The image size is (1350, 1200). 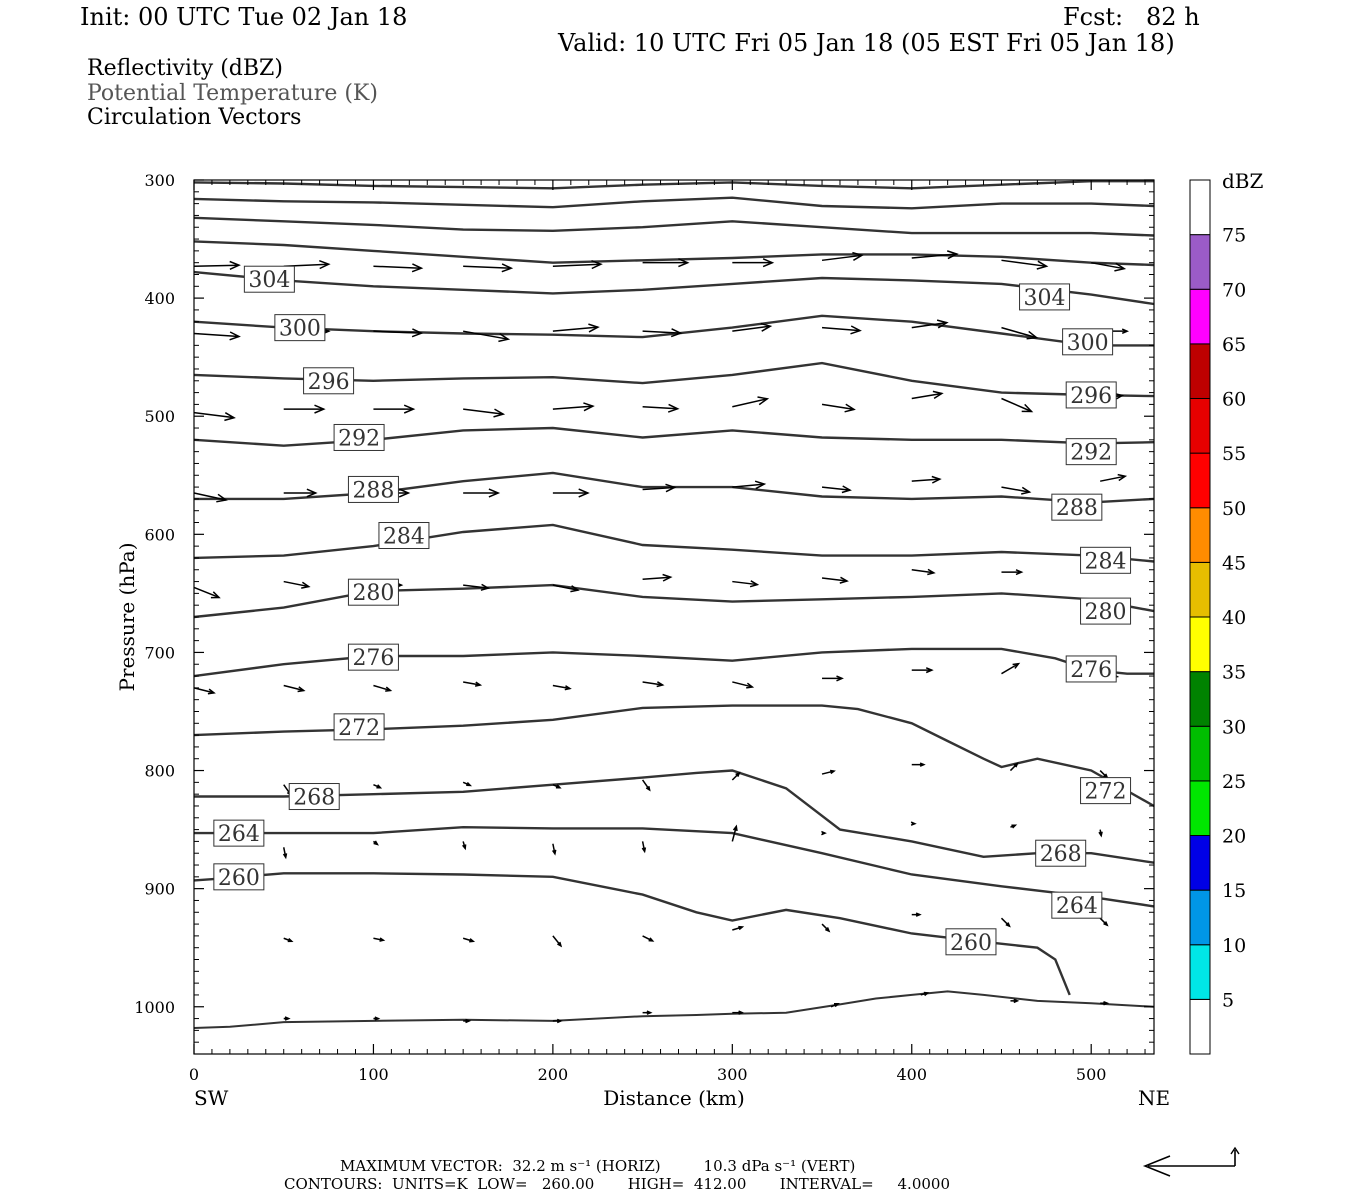 What do you see at coordinates (1234, 891) in the screenshot?
I see `colorbar-tick-label: 15` at bounding box center [1234, 891].